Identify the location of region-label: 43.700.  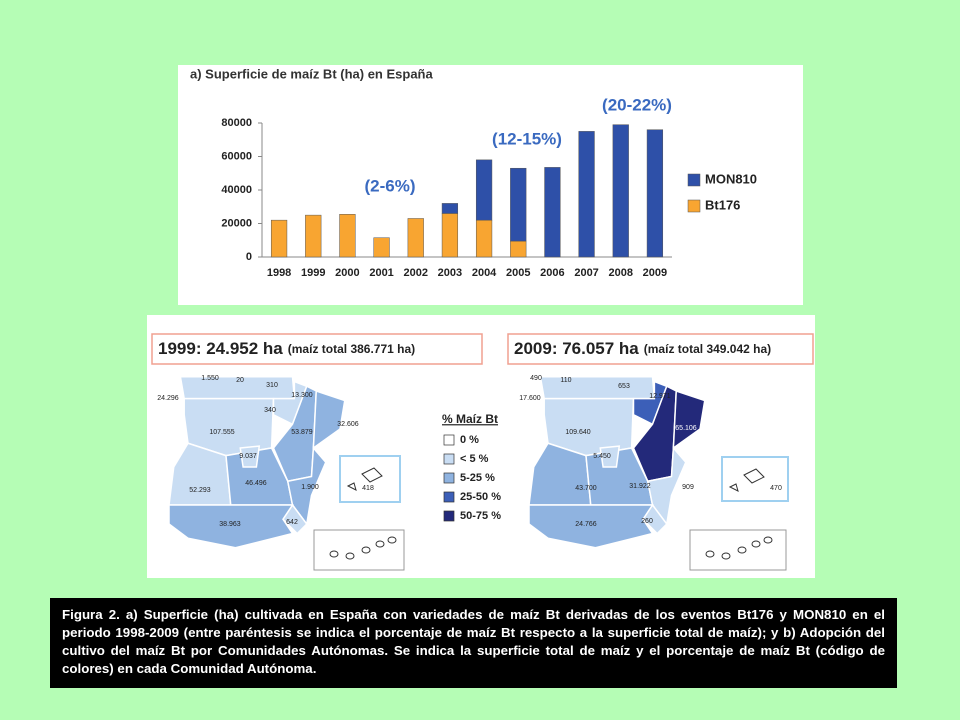
(586, 488).